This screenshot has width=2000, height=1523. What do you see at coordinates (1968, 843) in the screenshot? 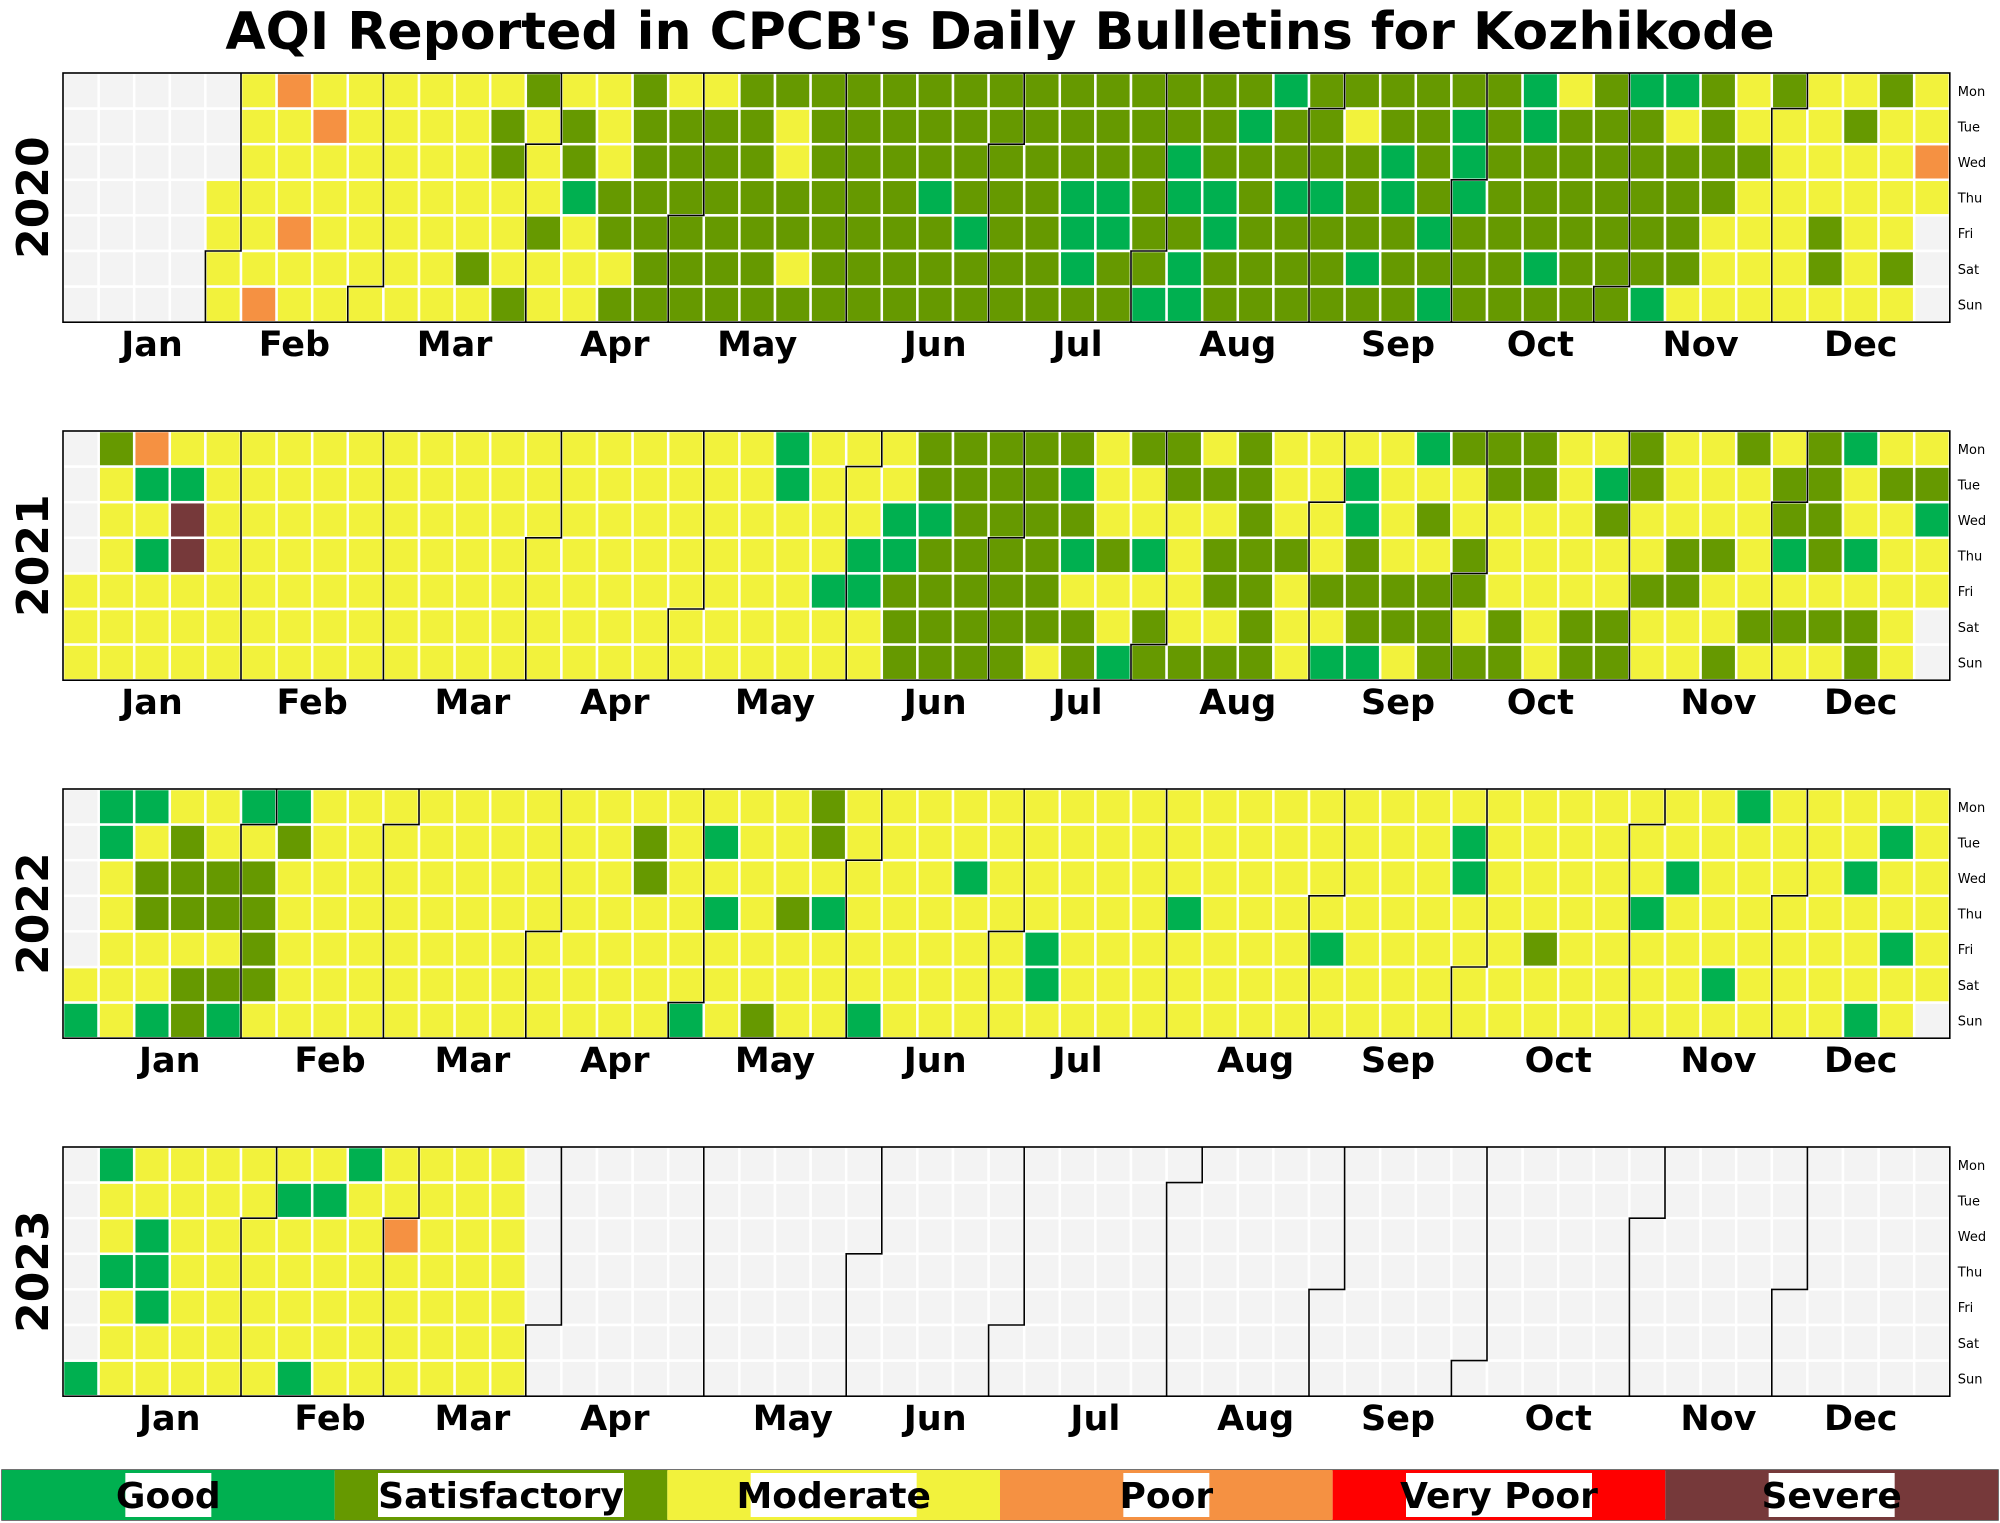
I see `weekday-label: Tue` at bounding box center [1968, 843].